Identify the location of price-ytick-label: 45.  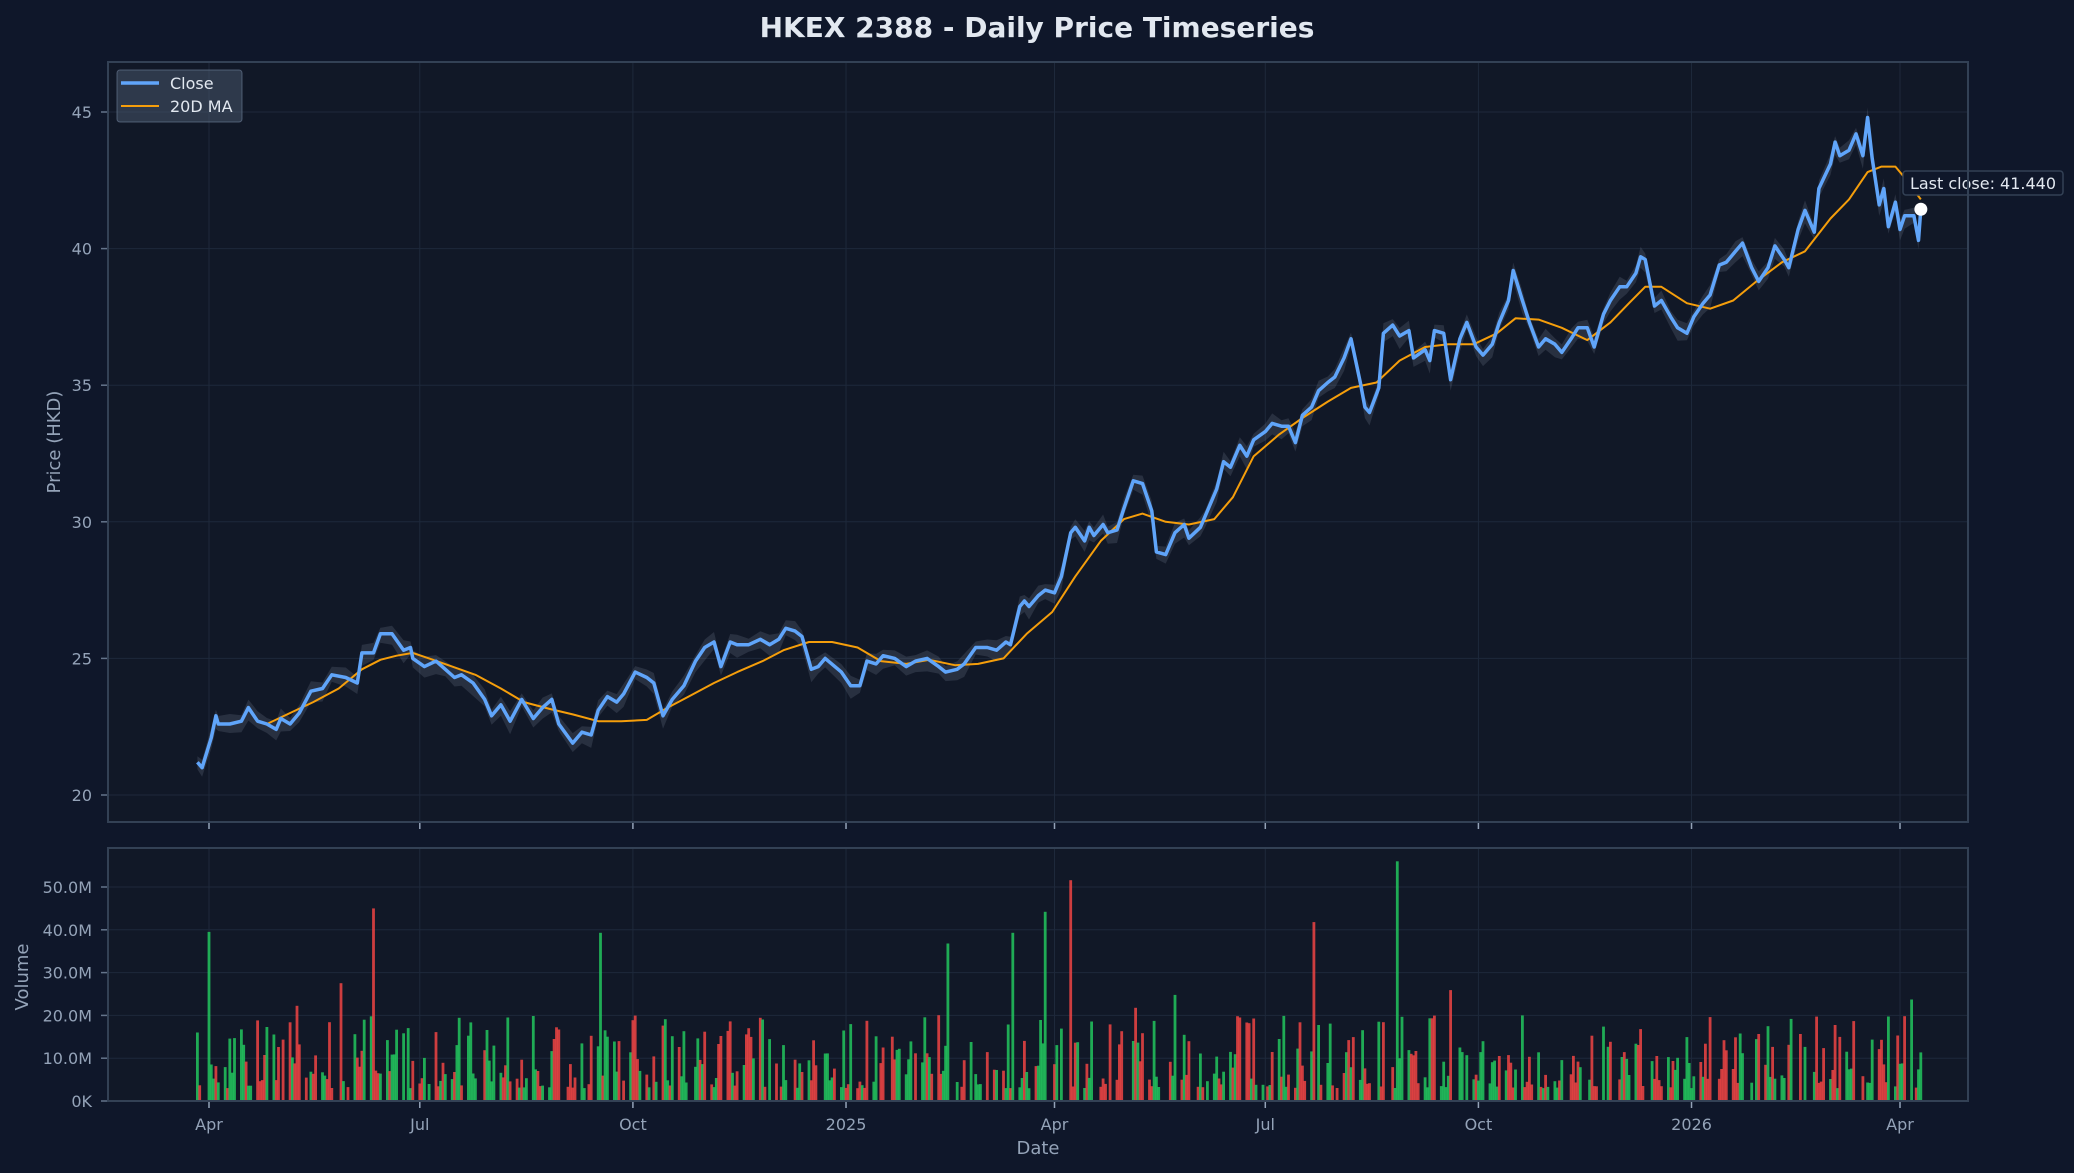
(82, 112).